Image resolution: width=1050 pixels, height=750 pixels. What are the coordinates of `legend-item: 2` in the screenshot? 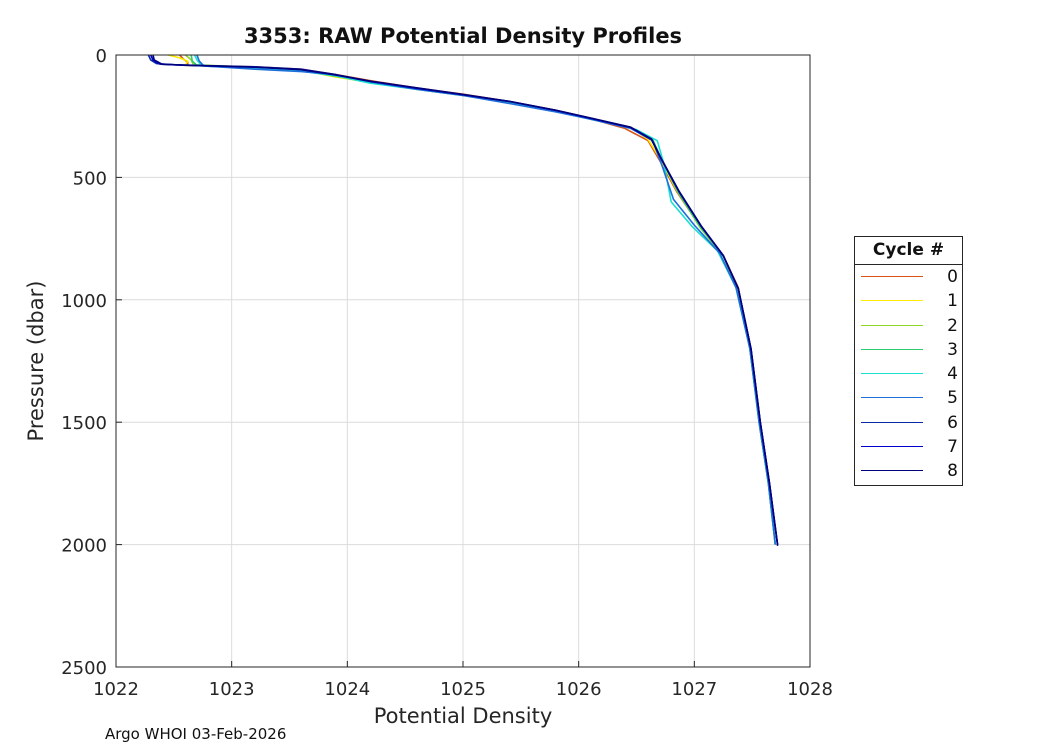 It's located at (908, 326).